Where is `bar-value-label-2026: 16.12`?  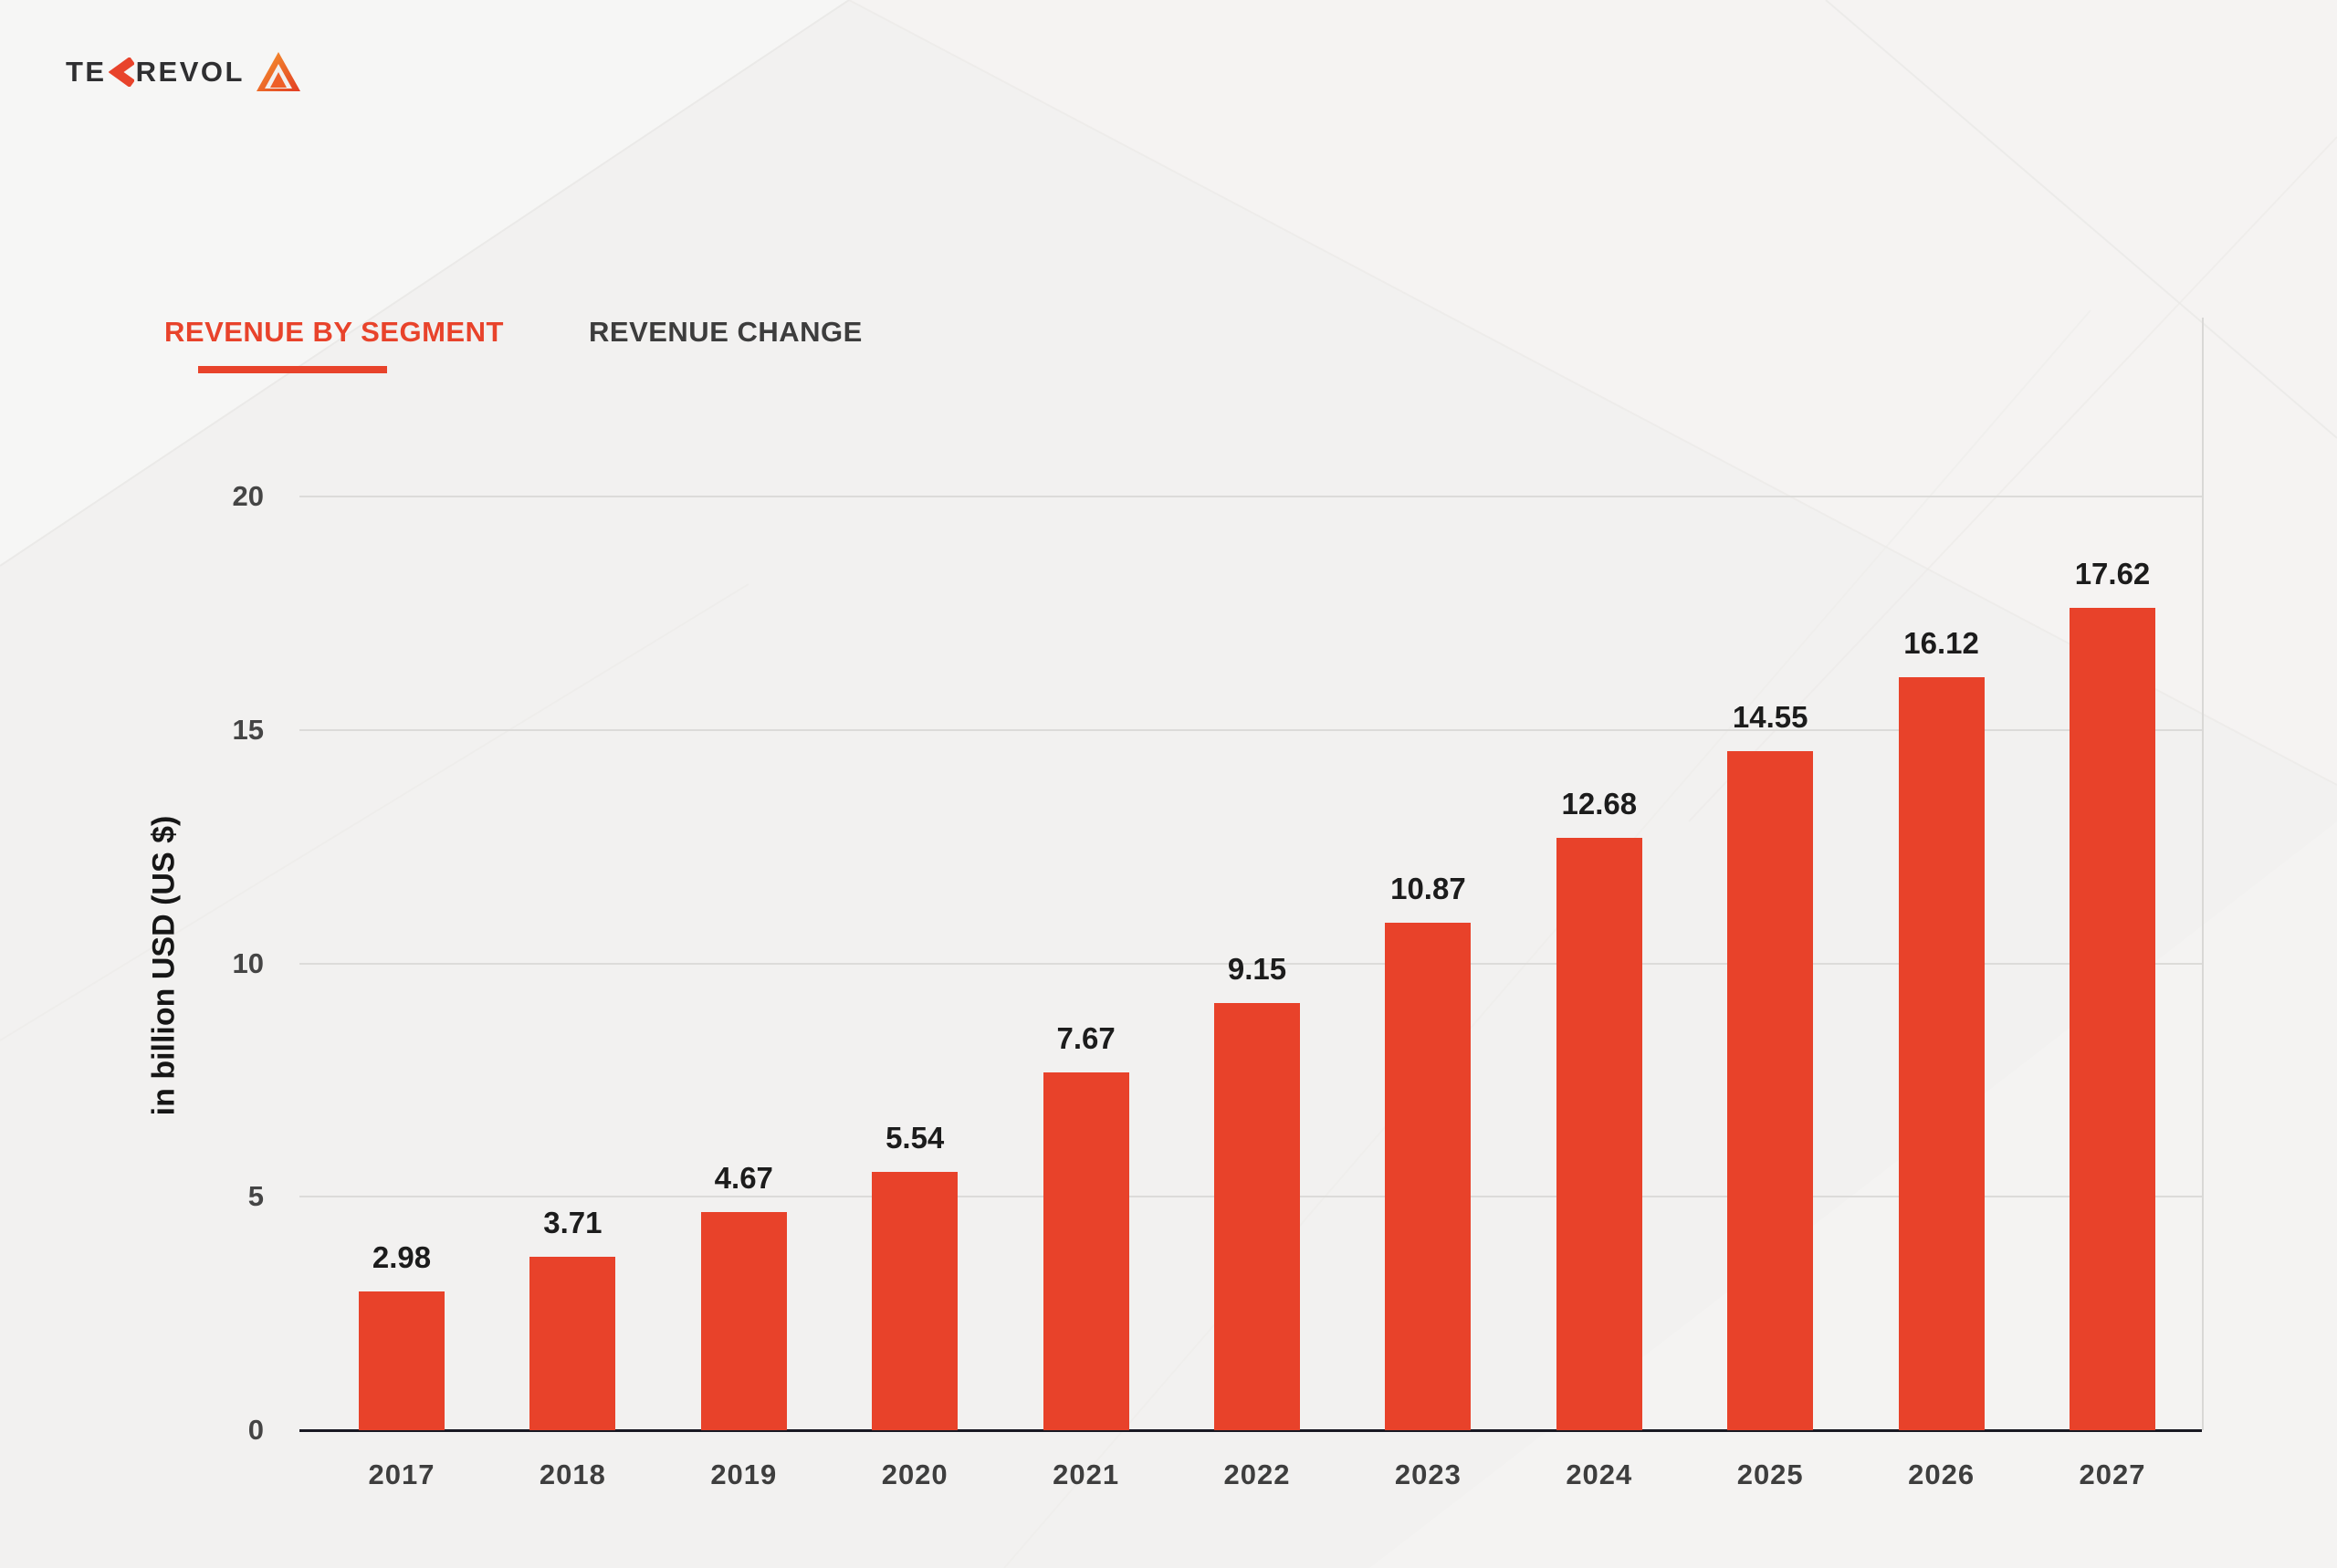 bar-value-label-2026: 16.12 is located at coordinates (1941, 643).